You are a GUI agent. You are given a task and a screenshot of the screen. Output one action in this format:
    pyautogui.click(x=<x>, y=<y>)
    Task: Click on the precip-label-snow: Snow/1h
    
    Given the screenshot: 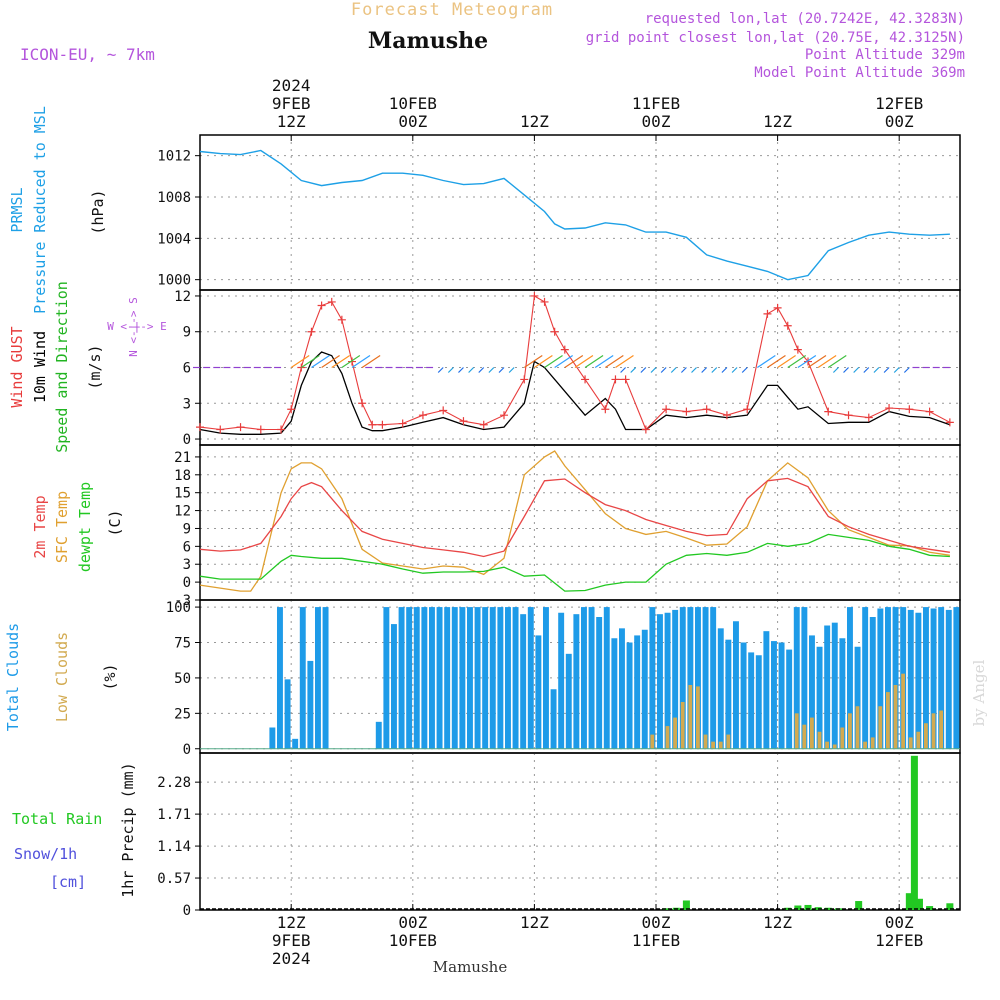 What is the action you would take?
    pyautogui.click(x=45, y=854)
    